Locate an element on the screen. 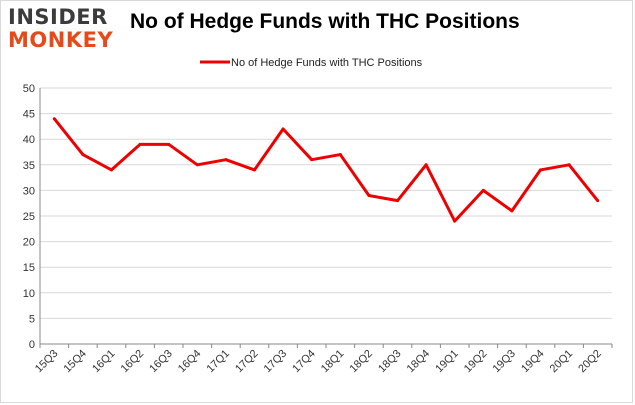  chart-title: No of Hedge Funds with THC Positions is located at coordinates (325, 21).